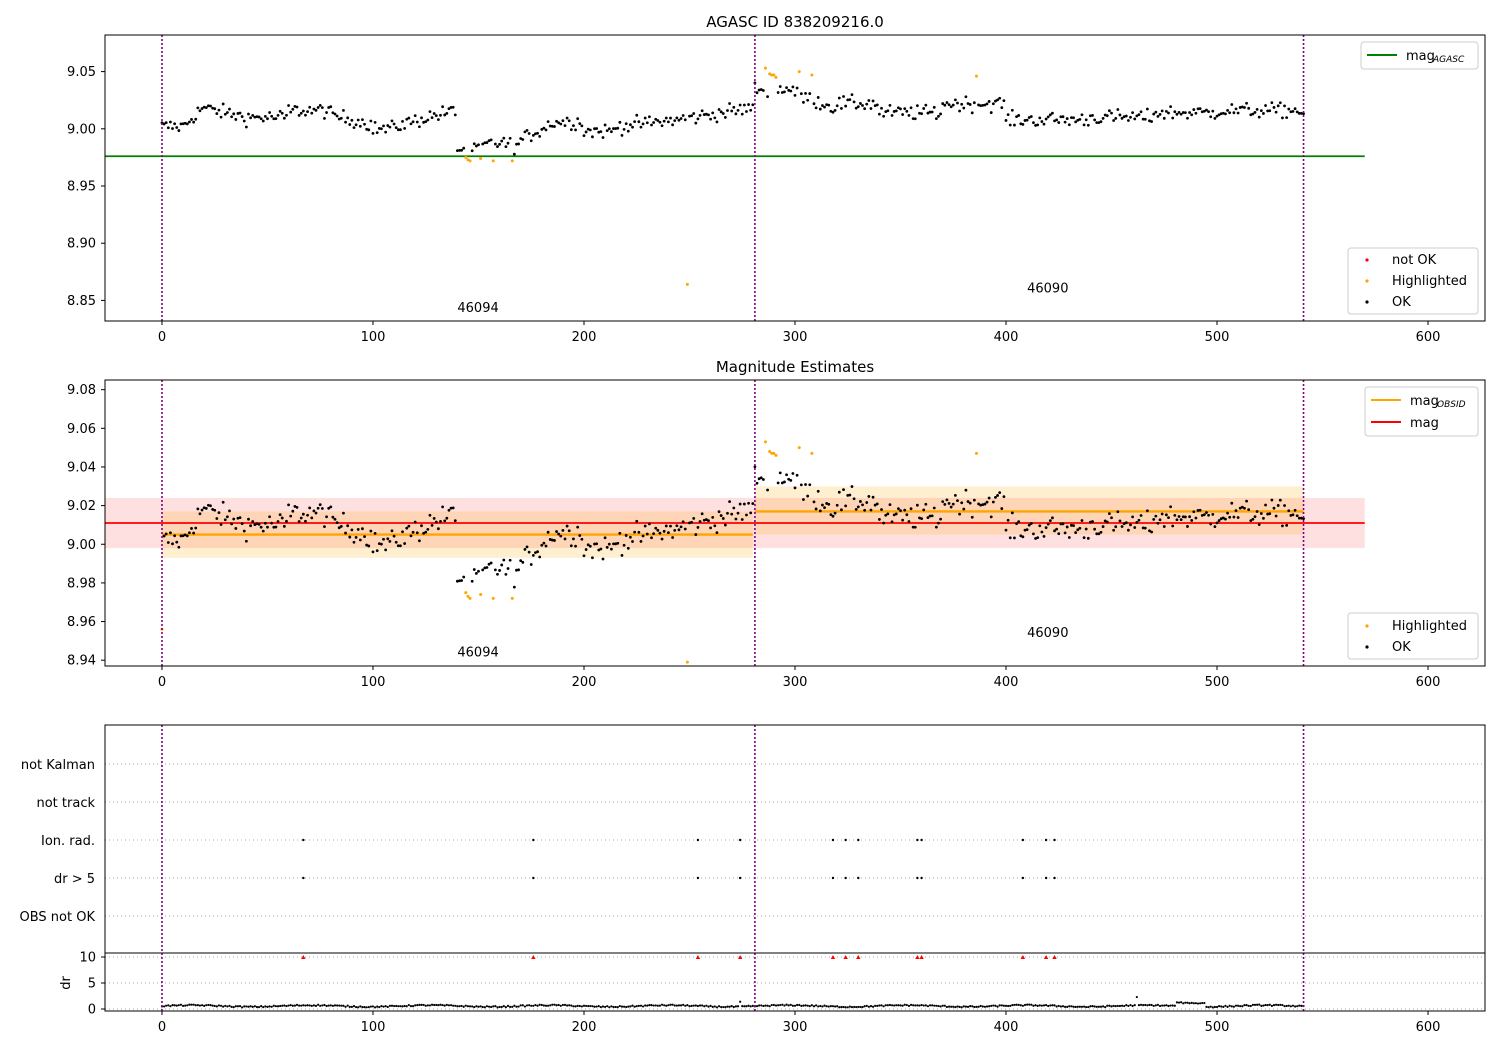  I want to click on panel2-legend-bottom: Highlighted OK, so click(1413, 636).